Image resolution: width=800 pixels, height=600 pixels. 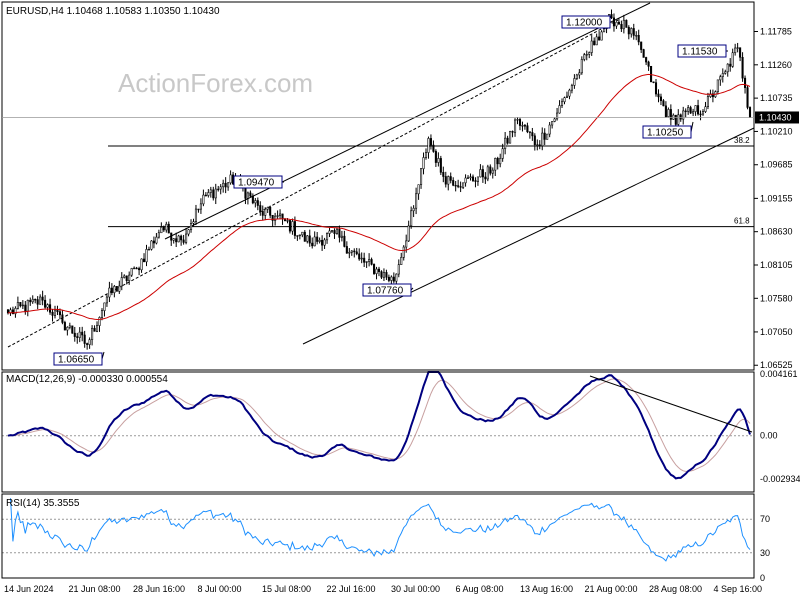 I want to click on price-tick-label: 1.06525, so click(x=776, y=365).